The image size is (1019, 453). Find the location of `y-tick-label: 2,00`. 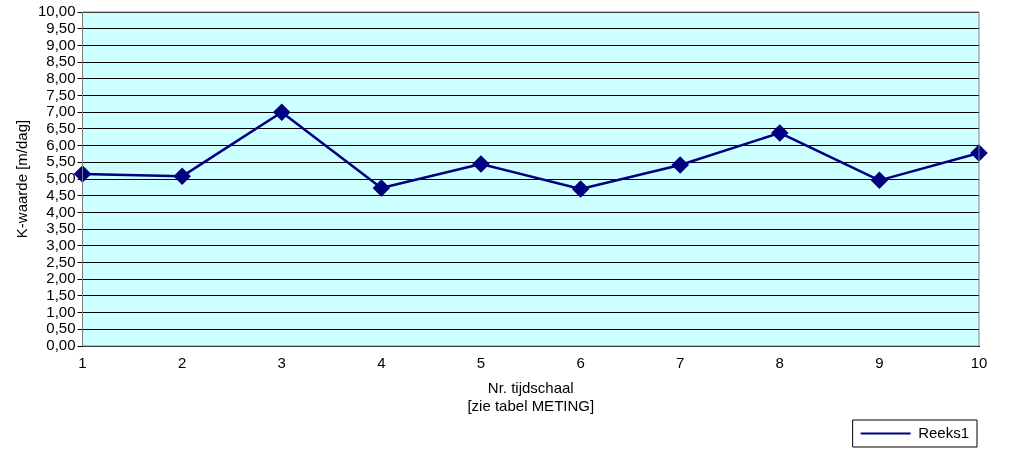

y-tick-label: 2,00 is located at coordinates (61, 278).